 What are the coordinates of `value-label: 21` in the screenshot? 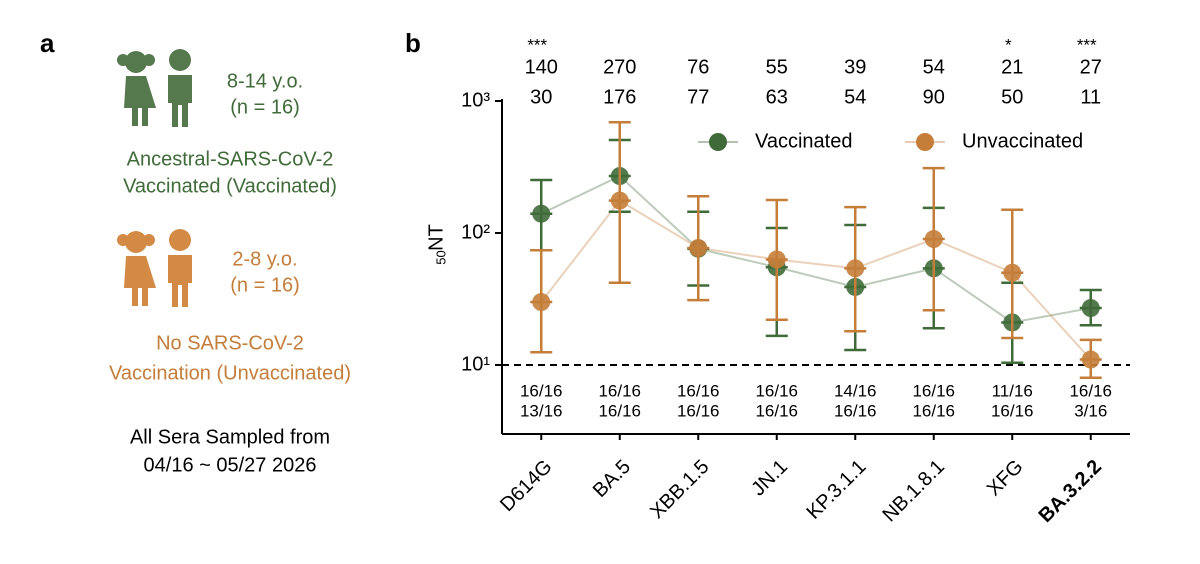 It's located at (1012, 67).